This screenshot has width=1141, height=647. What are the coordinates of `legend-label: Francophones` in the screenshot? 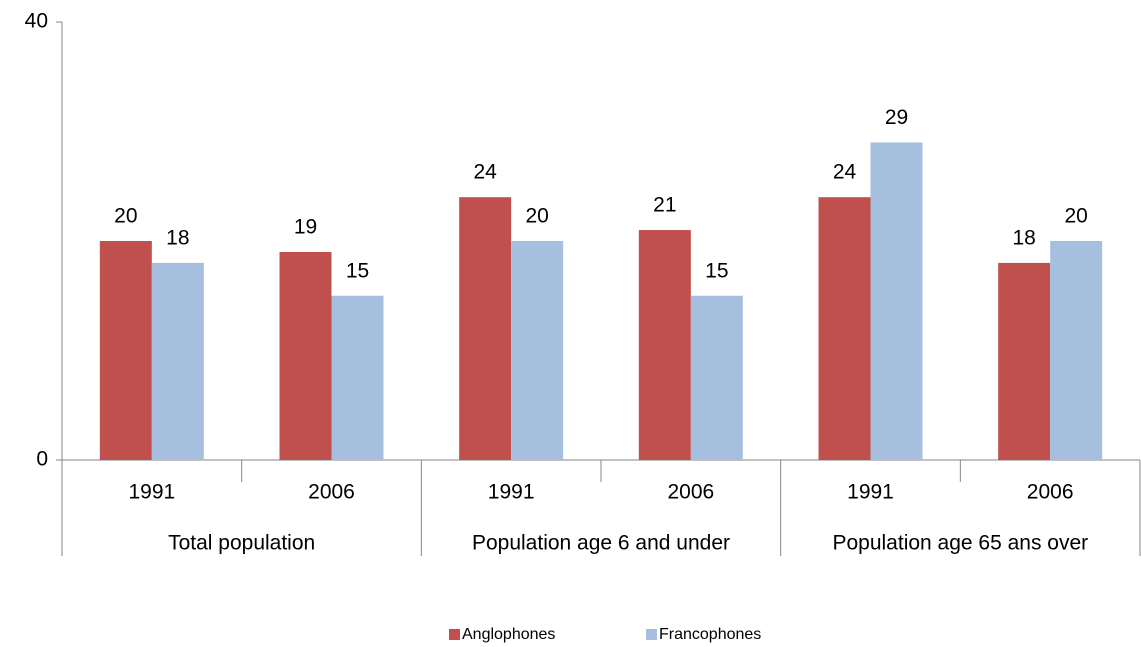 It's located at (710, 634).